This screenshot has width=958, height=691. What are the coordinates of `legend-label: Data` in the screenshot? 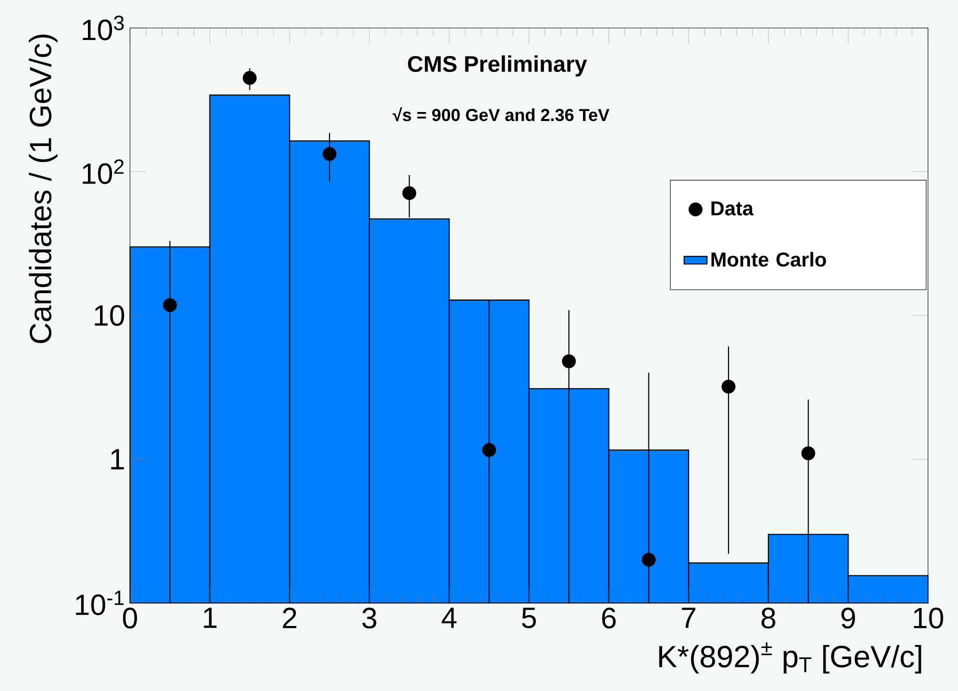 It's located at (732, 209).